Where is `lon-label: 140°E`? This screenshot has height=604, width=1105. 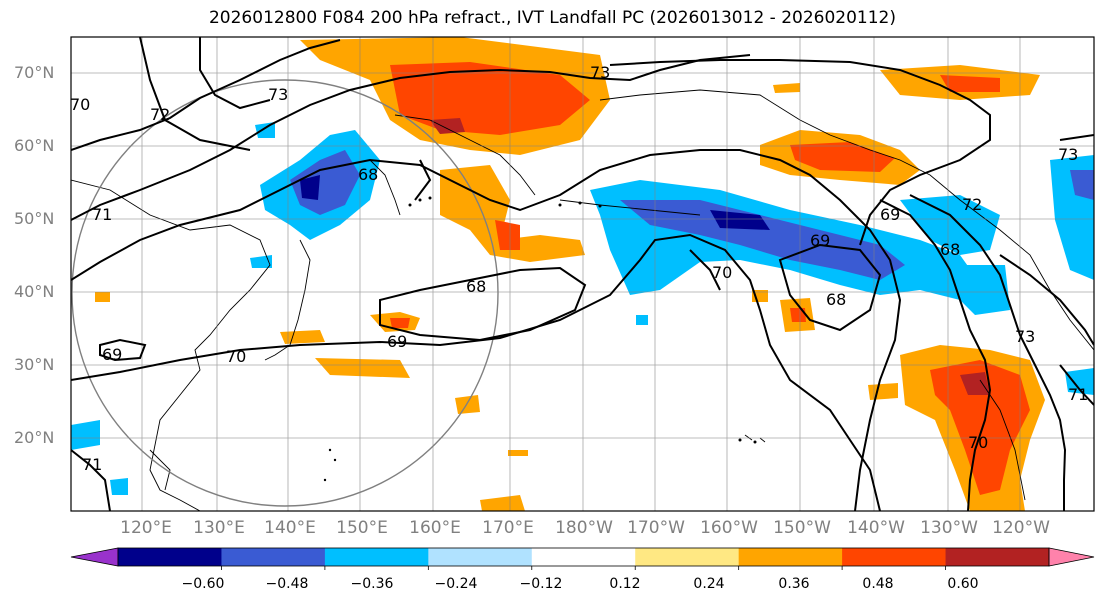
lon-label: 140°E is located at coordinates (290, 528).